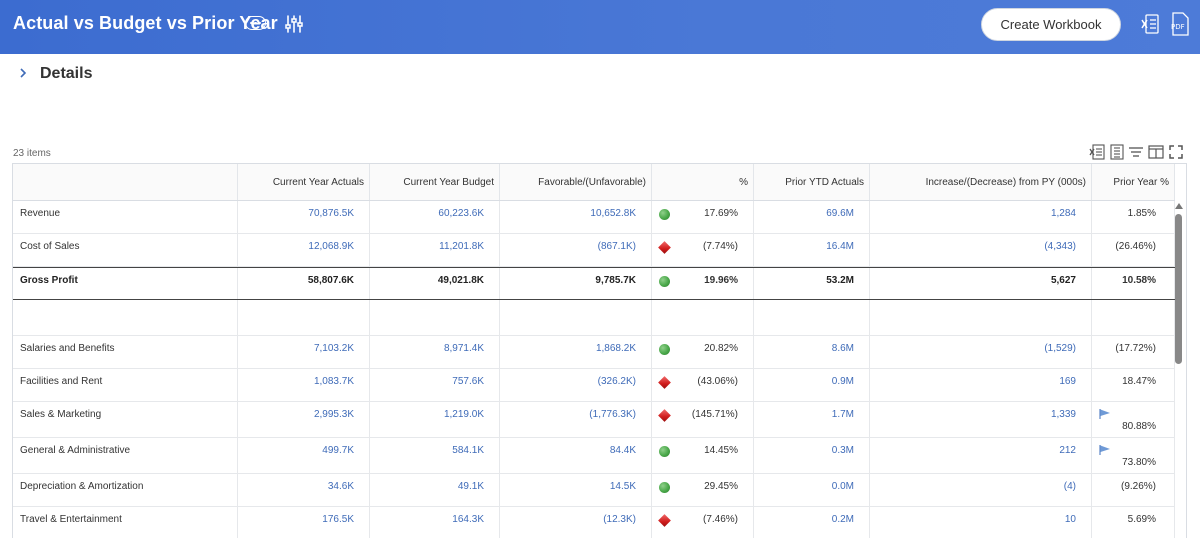 The height and width of the screenshot is (538, 1200). Describe the element at coordinates (576, 490) in the screenshot. I see `cell-fav: 14.5K` at that location.